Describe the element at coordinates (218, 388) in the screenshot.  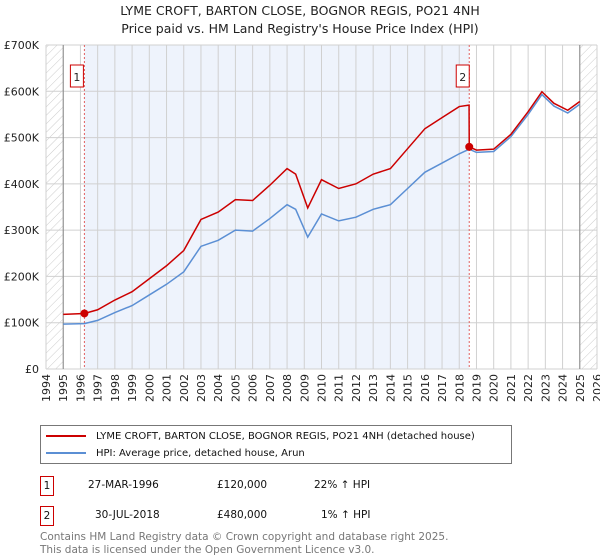
I see `x-tick-label: 2004` at that location.